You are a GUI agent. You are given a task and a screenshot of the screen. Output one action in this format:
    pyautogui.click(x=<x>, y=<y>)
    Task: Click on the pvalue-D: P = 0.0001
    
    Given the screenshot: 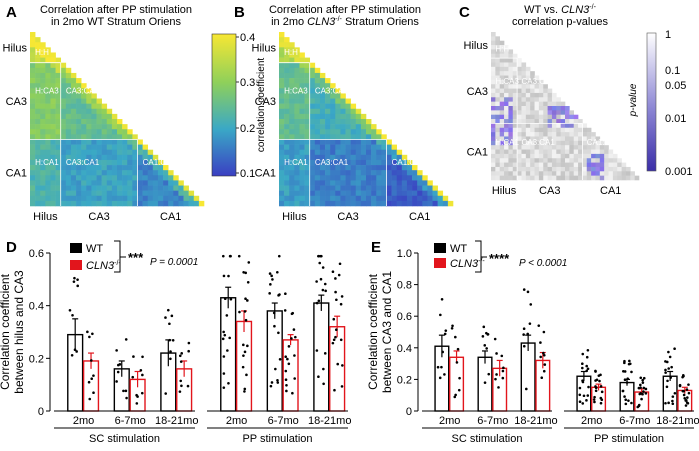 What is the action you would take?
    pyautogui.click(x=174, y=262)
    